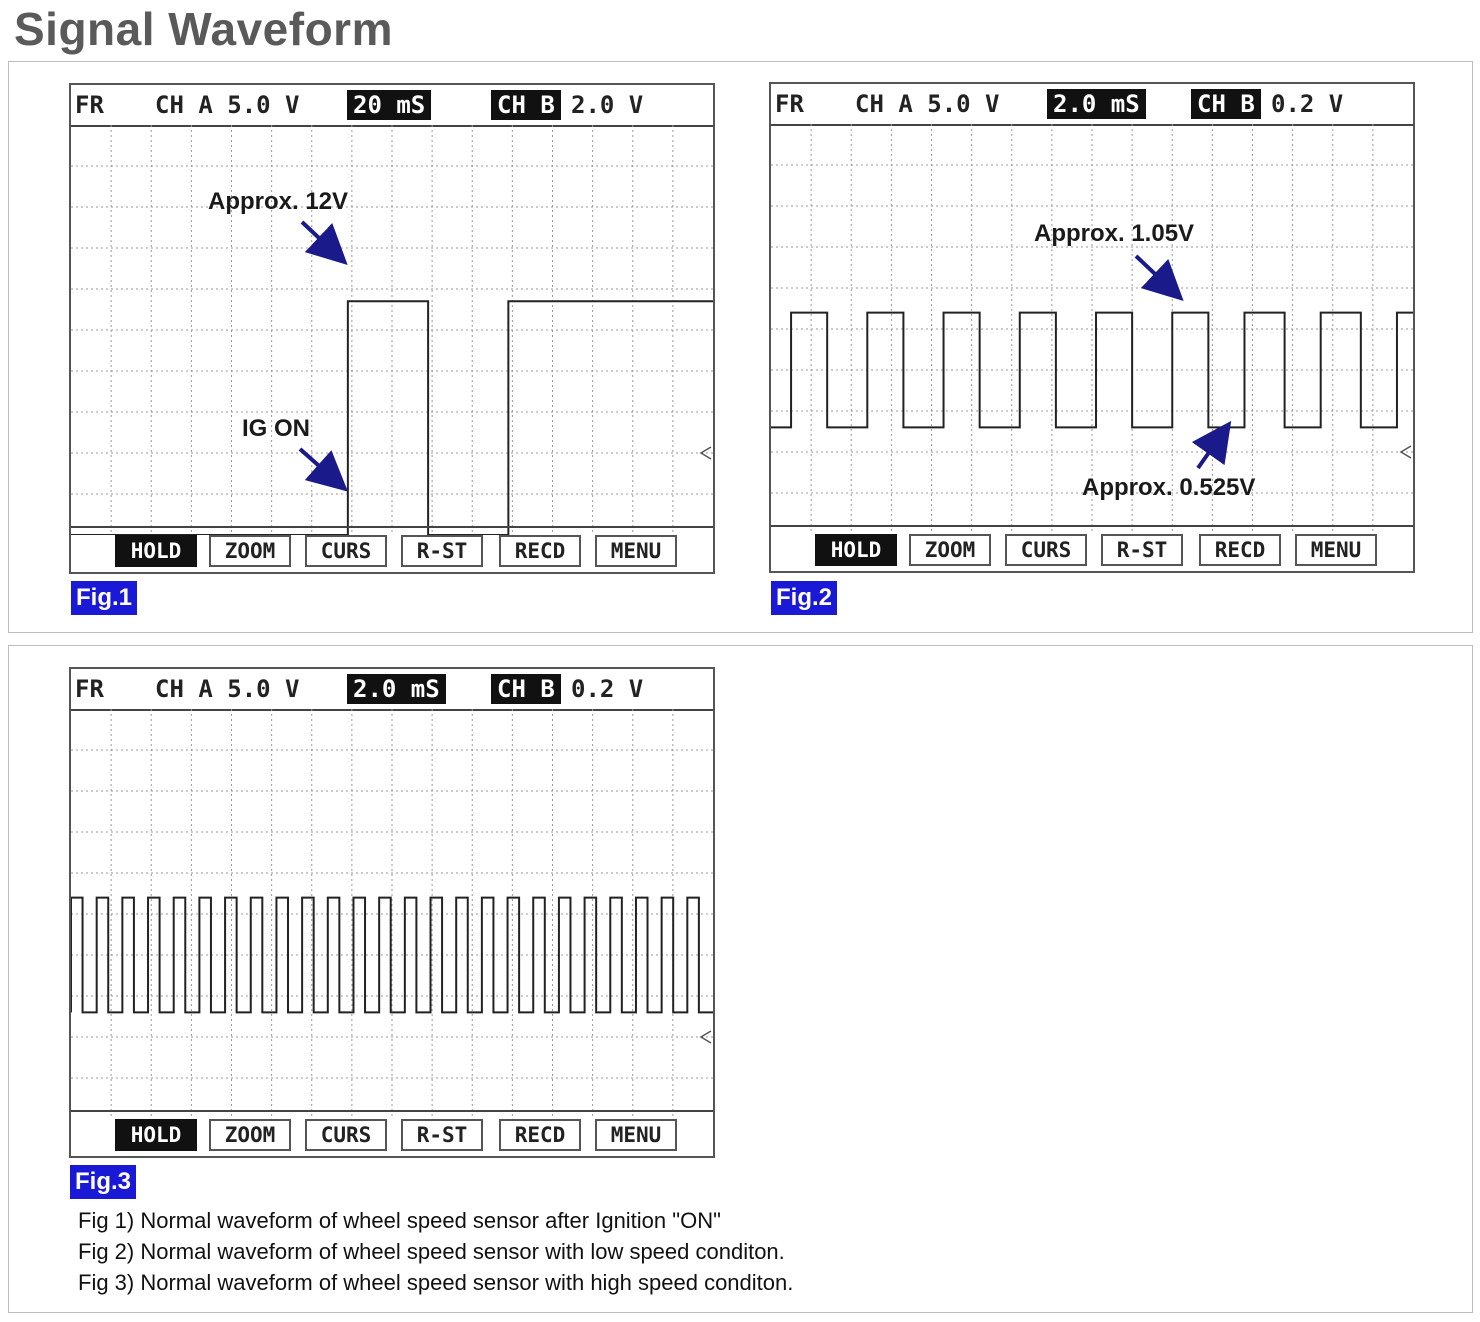 This screenshot has width=1480, height=1322. I want to click on fig3-tag: Fig.3, so click(103, 1182).